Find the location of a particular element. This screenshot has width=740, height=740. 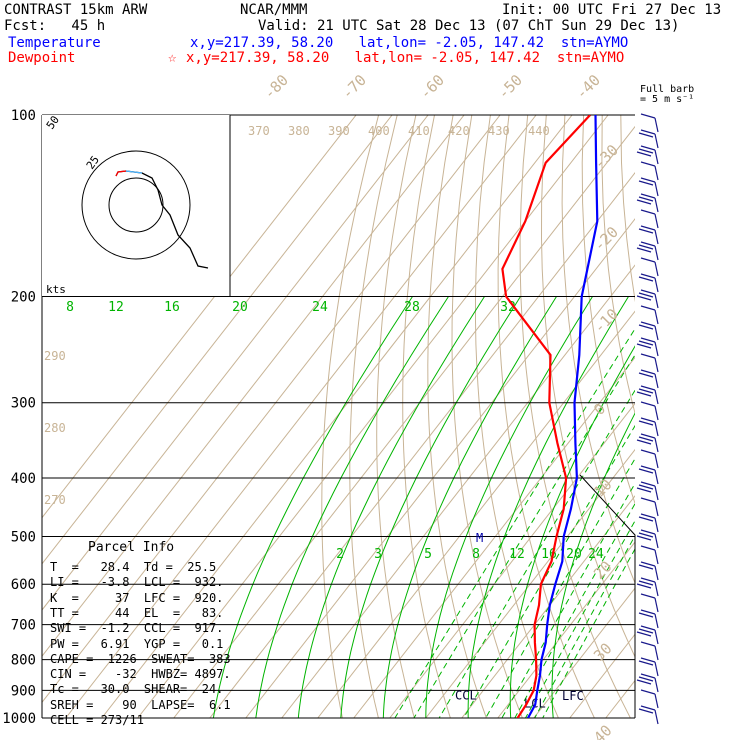

temperature-legend-label: Temperature is located at coordinates (54, 43).